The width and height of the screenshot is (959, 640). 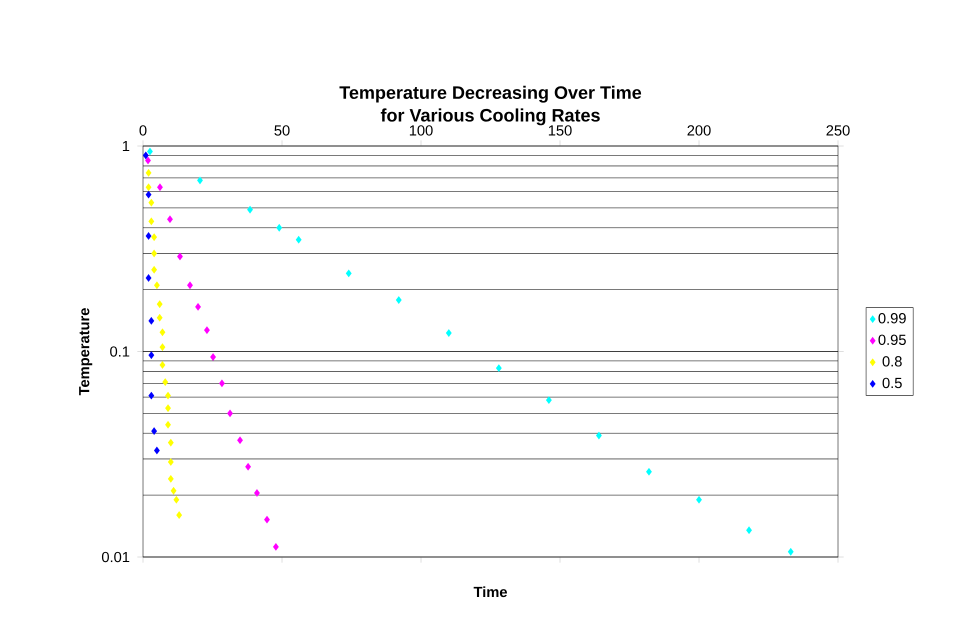 I want to click on x-tick-label: 200, so click(x=699, y=130).